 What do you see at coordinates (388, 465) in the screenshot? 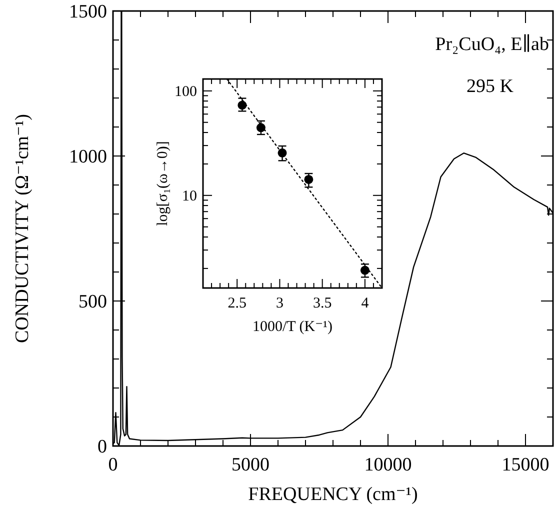
I see `x-tick-label: 10000` at bounding box center [388, 465].